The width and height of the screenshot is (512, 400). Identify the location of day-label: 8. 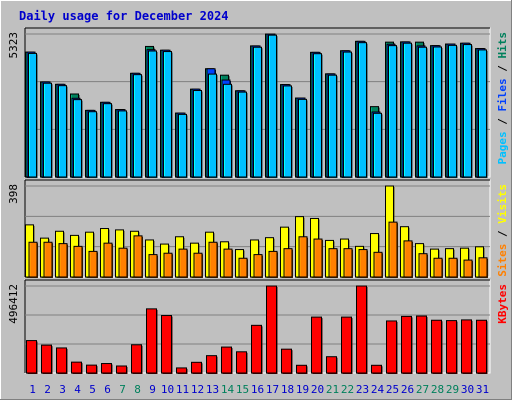
(137, 389).